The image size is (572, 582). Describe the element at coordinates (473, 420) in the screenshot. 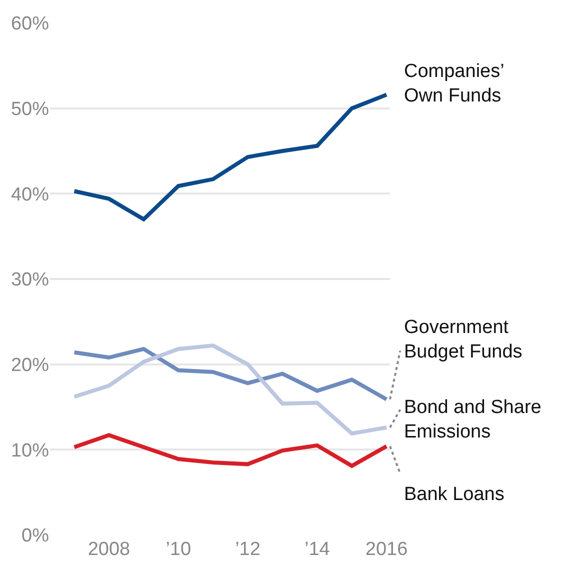

I see `series-label: Bond and Share Emissions` at that location.